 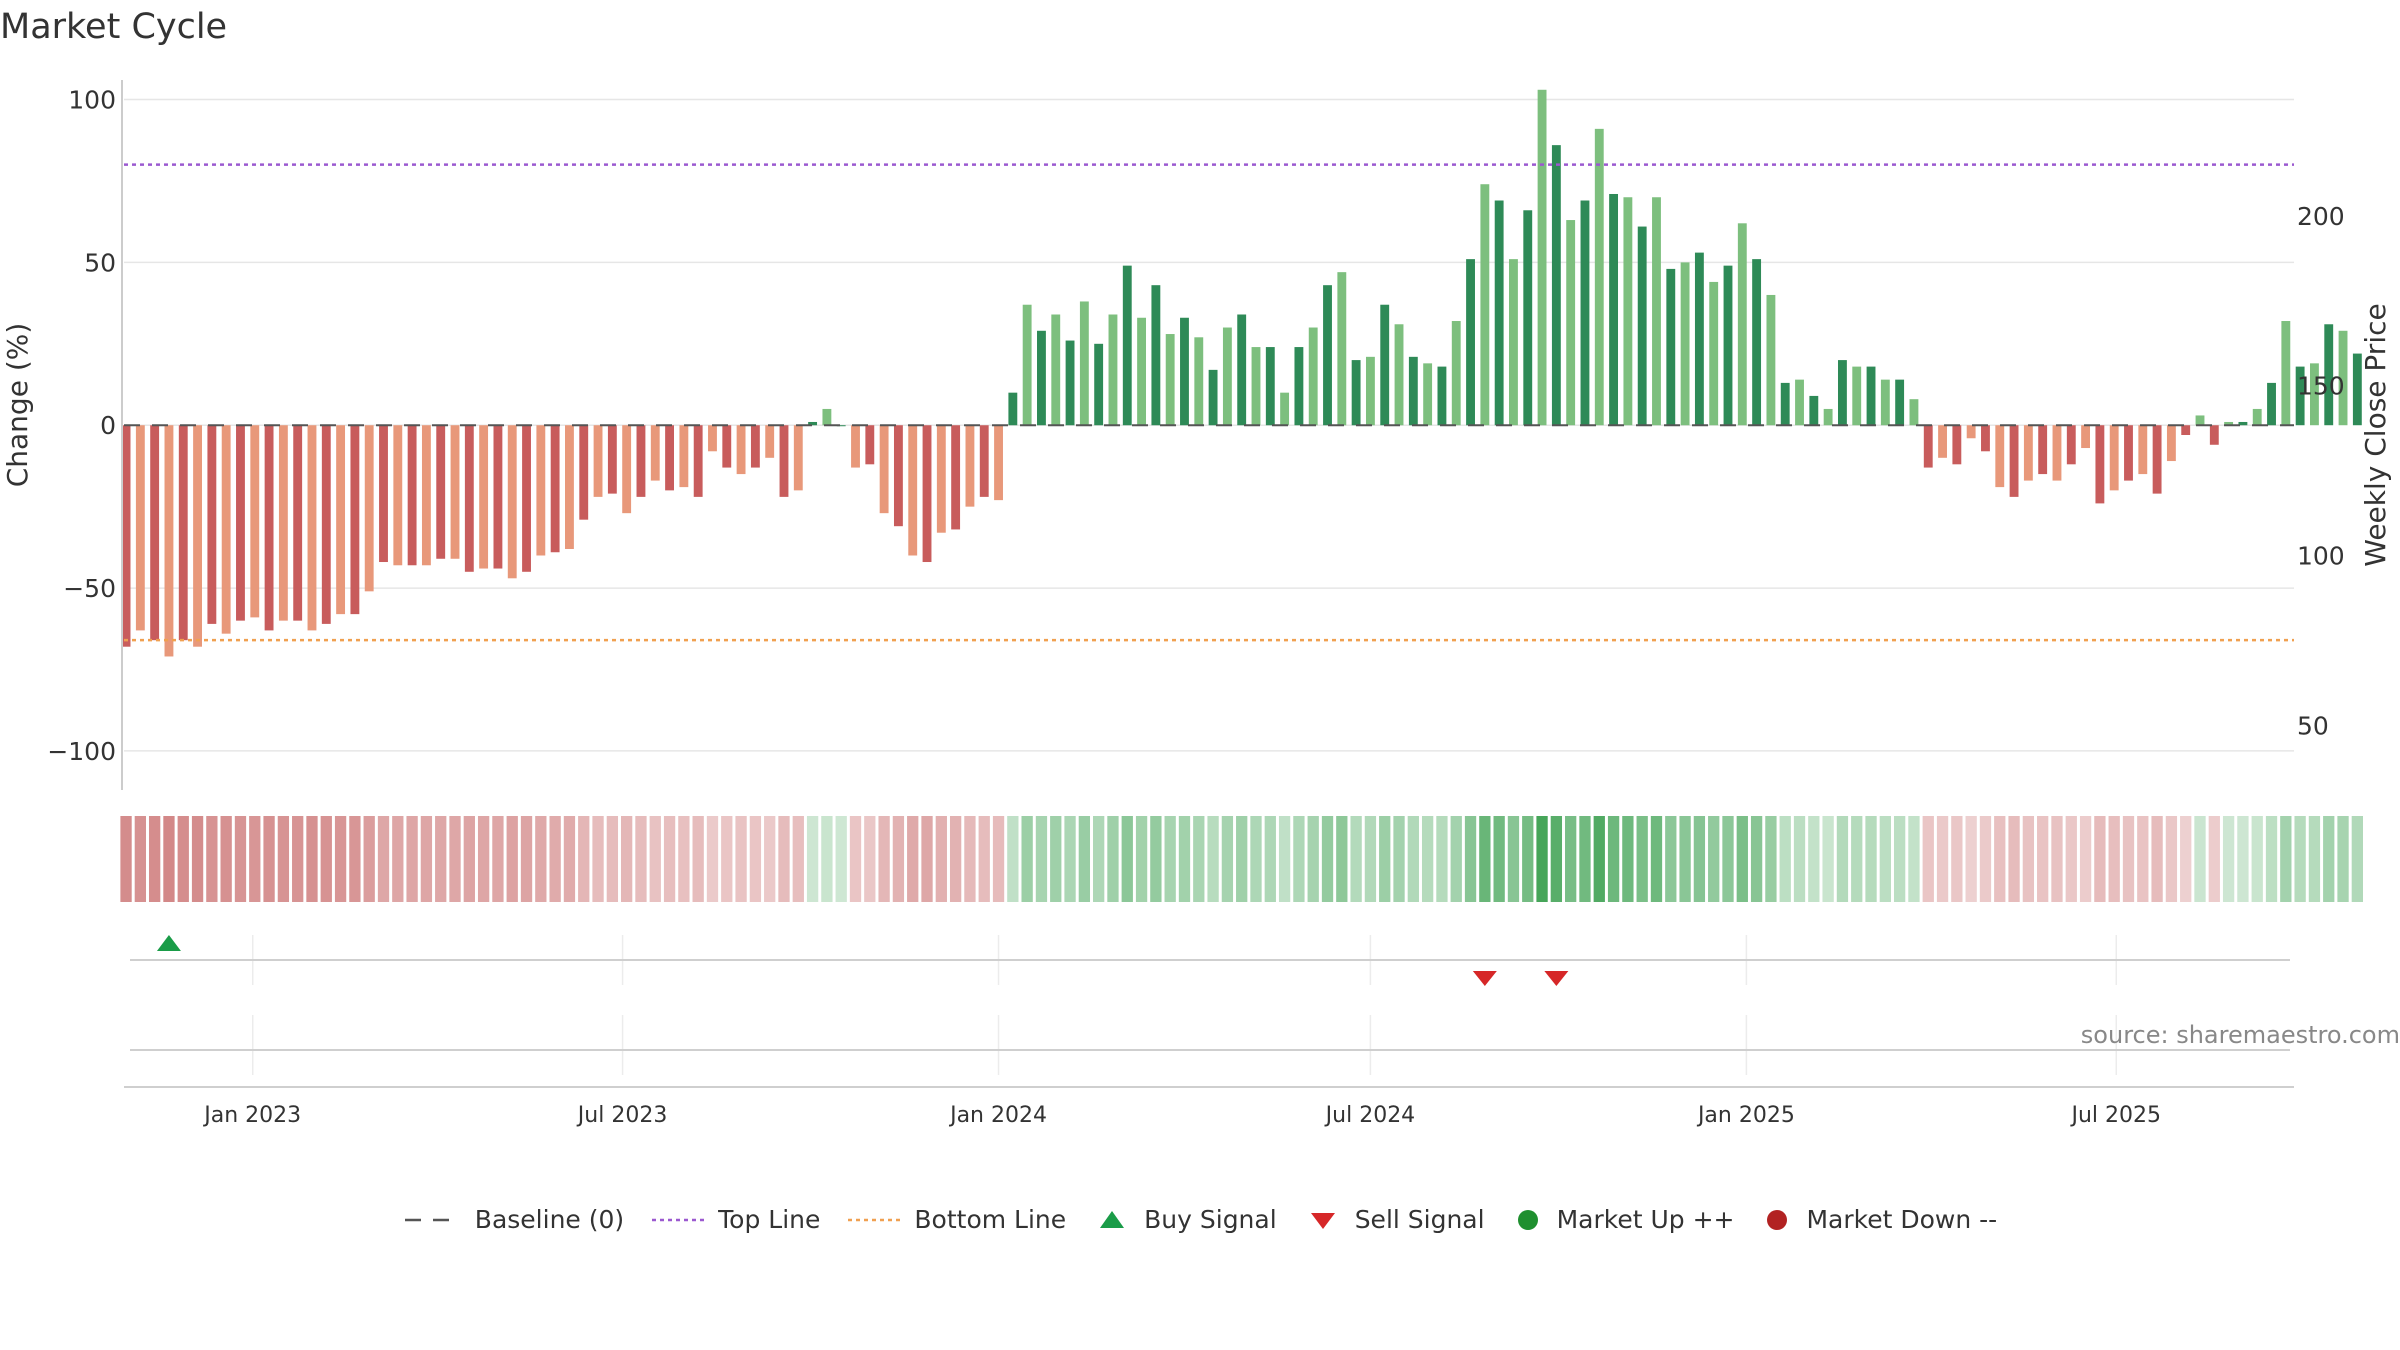 What do you see at coordinates (113, 27) in the screenshot?
I see `chart-title: Market Cycle` at bounding box center [113, 27].